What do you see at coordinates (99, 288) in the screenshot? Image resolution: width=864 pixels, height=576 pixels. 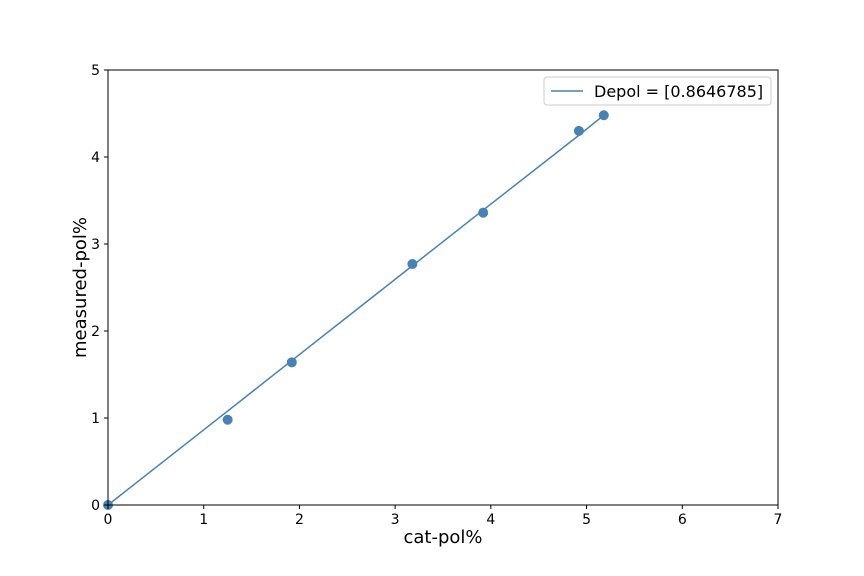 I see `y-axis-ticks: 0 1 2 3 4 5` at bounding box center [99, 288].